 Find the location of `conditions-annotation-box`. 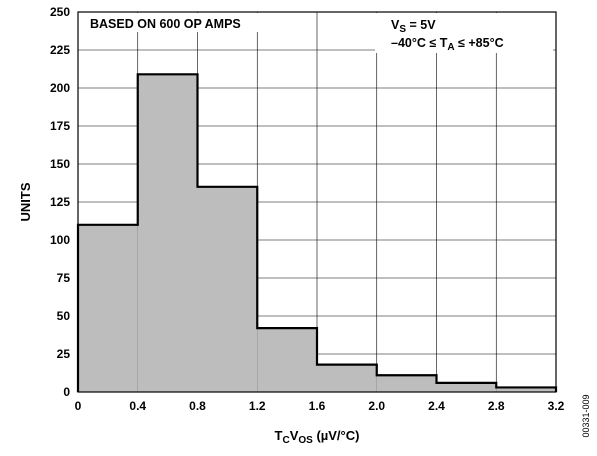

conditions-annotation-box is located at coordinates (464, 33).